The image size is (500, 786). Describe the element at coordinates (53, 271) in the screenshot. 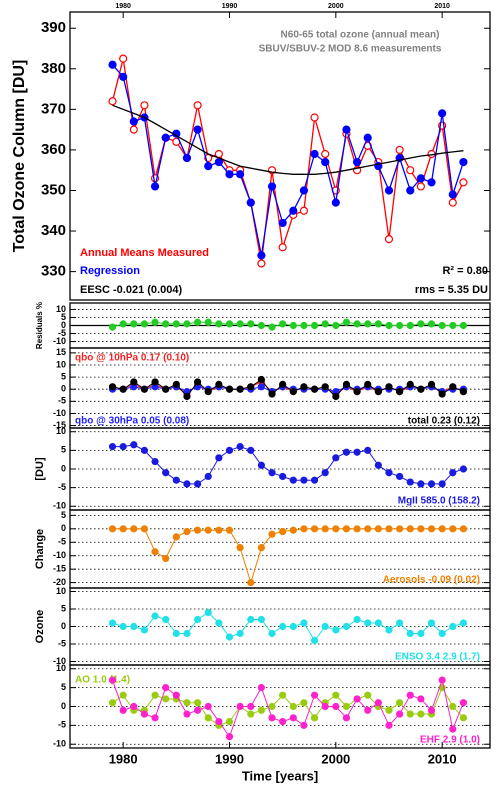

I see `y-tick-label: 330` at that location.